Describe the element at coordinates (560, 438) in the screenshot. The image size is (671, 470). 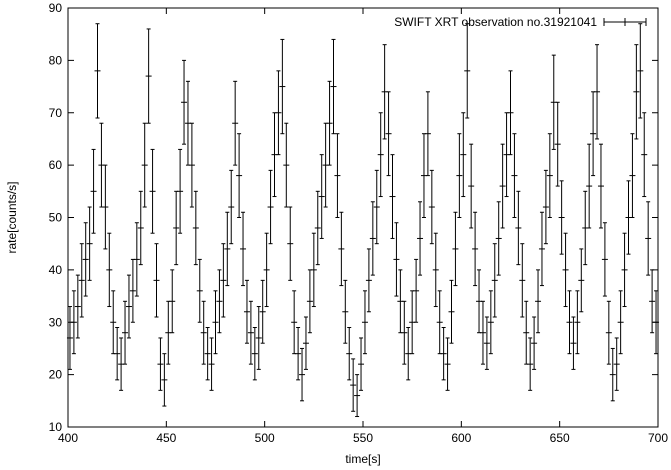
I see `x-tick-label: 650` at that location.